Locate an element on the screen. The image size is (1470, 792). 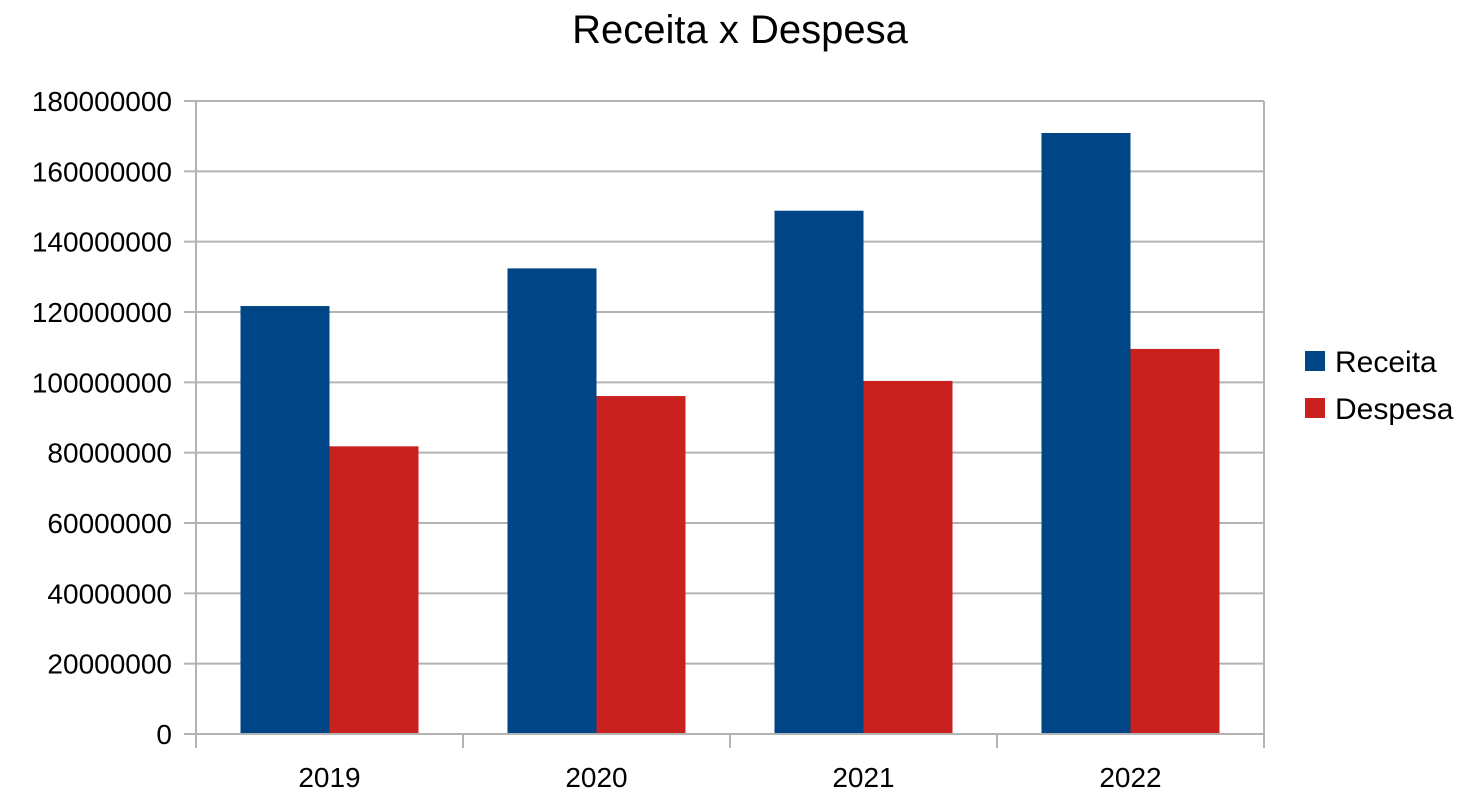
y-tick-label: 100000000 is located at coordinates (102, 382).